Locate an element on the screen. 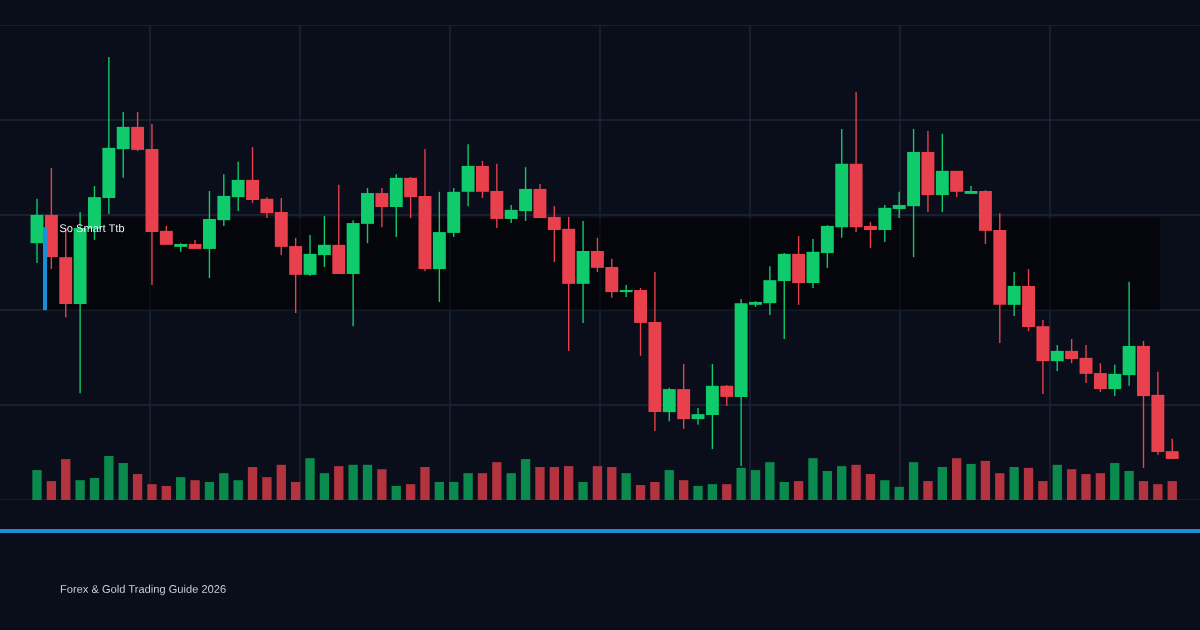 Image resolution: width=1200 pixels, height=630 pixels. text: Forex & Gold Trading Guide 2026 is located at coordinates (143, 590).